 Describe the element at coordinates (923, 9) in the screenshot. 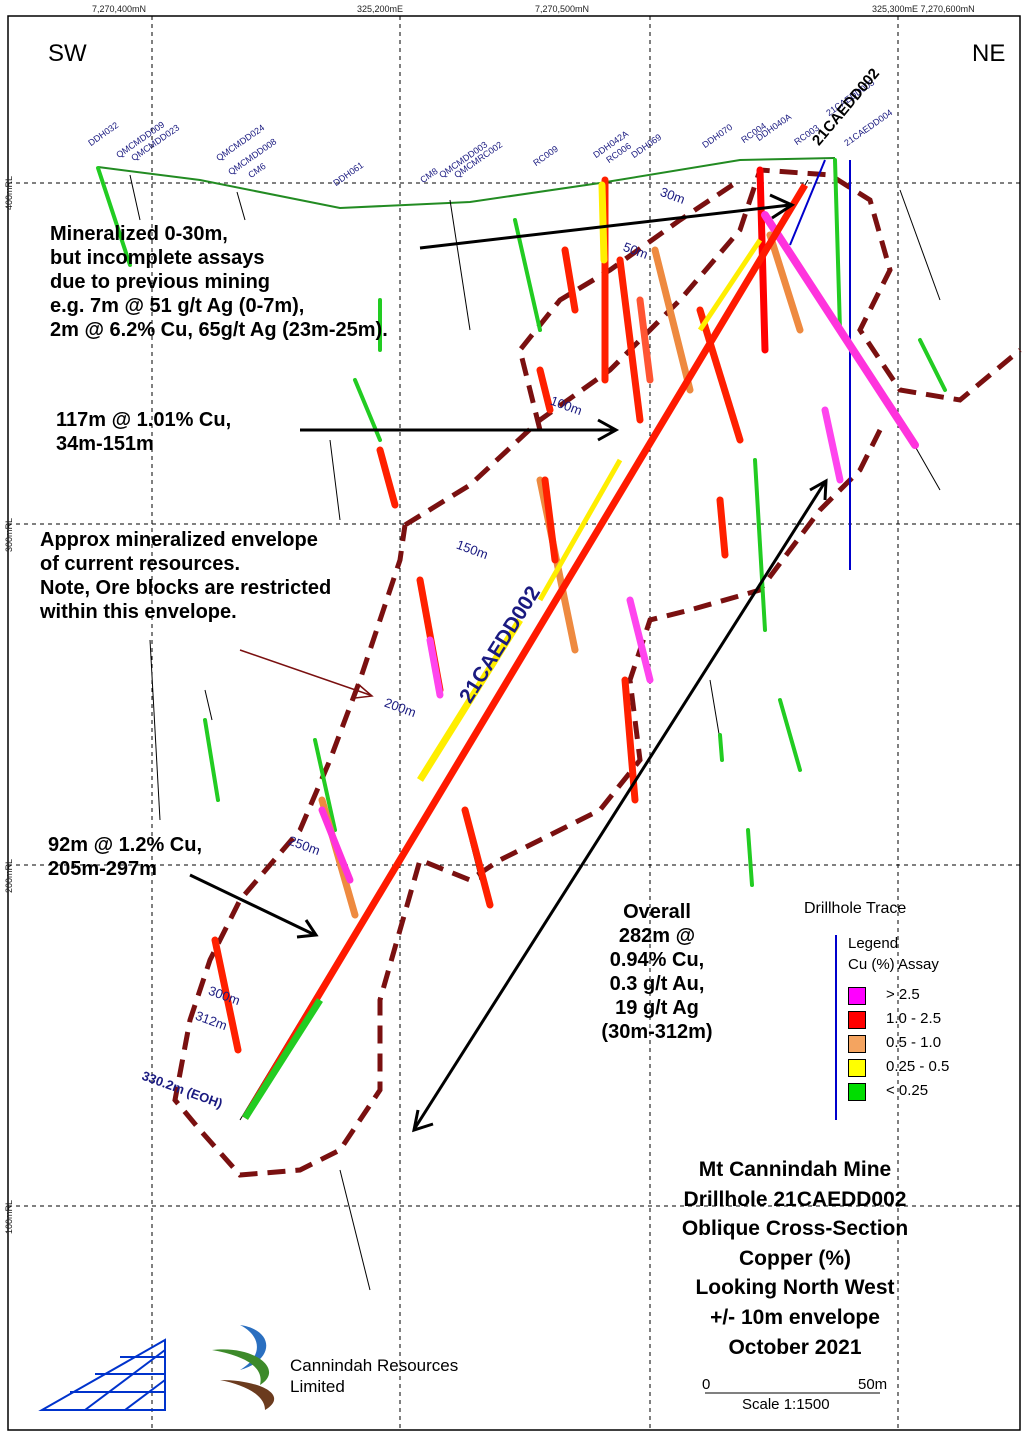

I see `grid-label-east-2: 325,300mE 7,270,600mN` at that location.